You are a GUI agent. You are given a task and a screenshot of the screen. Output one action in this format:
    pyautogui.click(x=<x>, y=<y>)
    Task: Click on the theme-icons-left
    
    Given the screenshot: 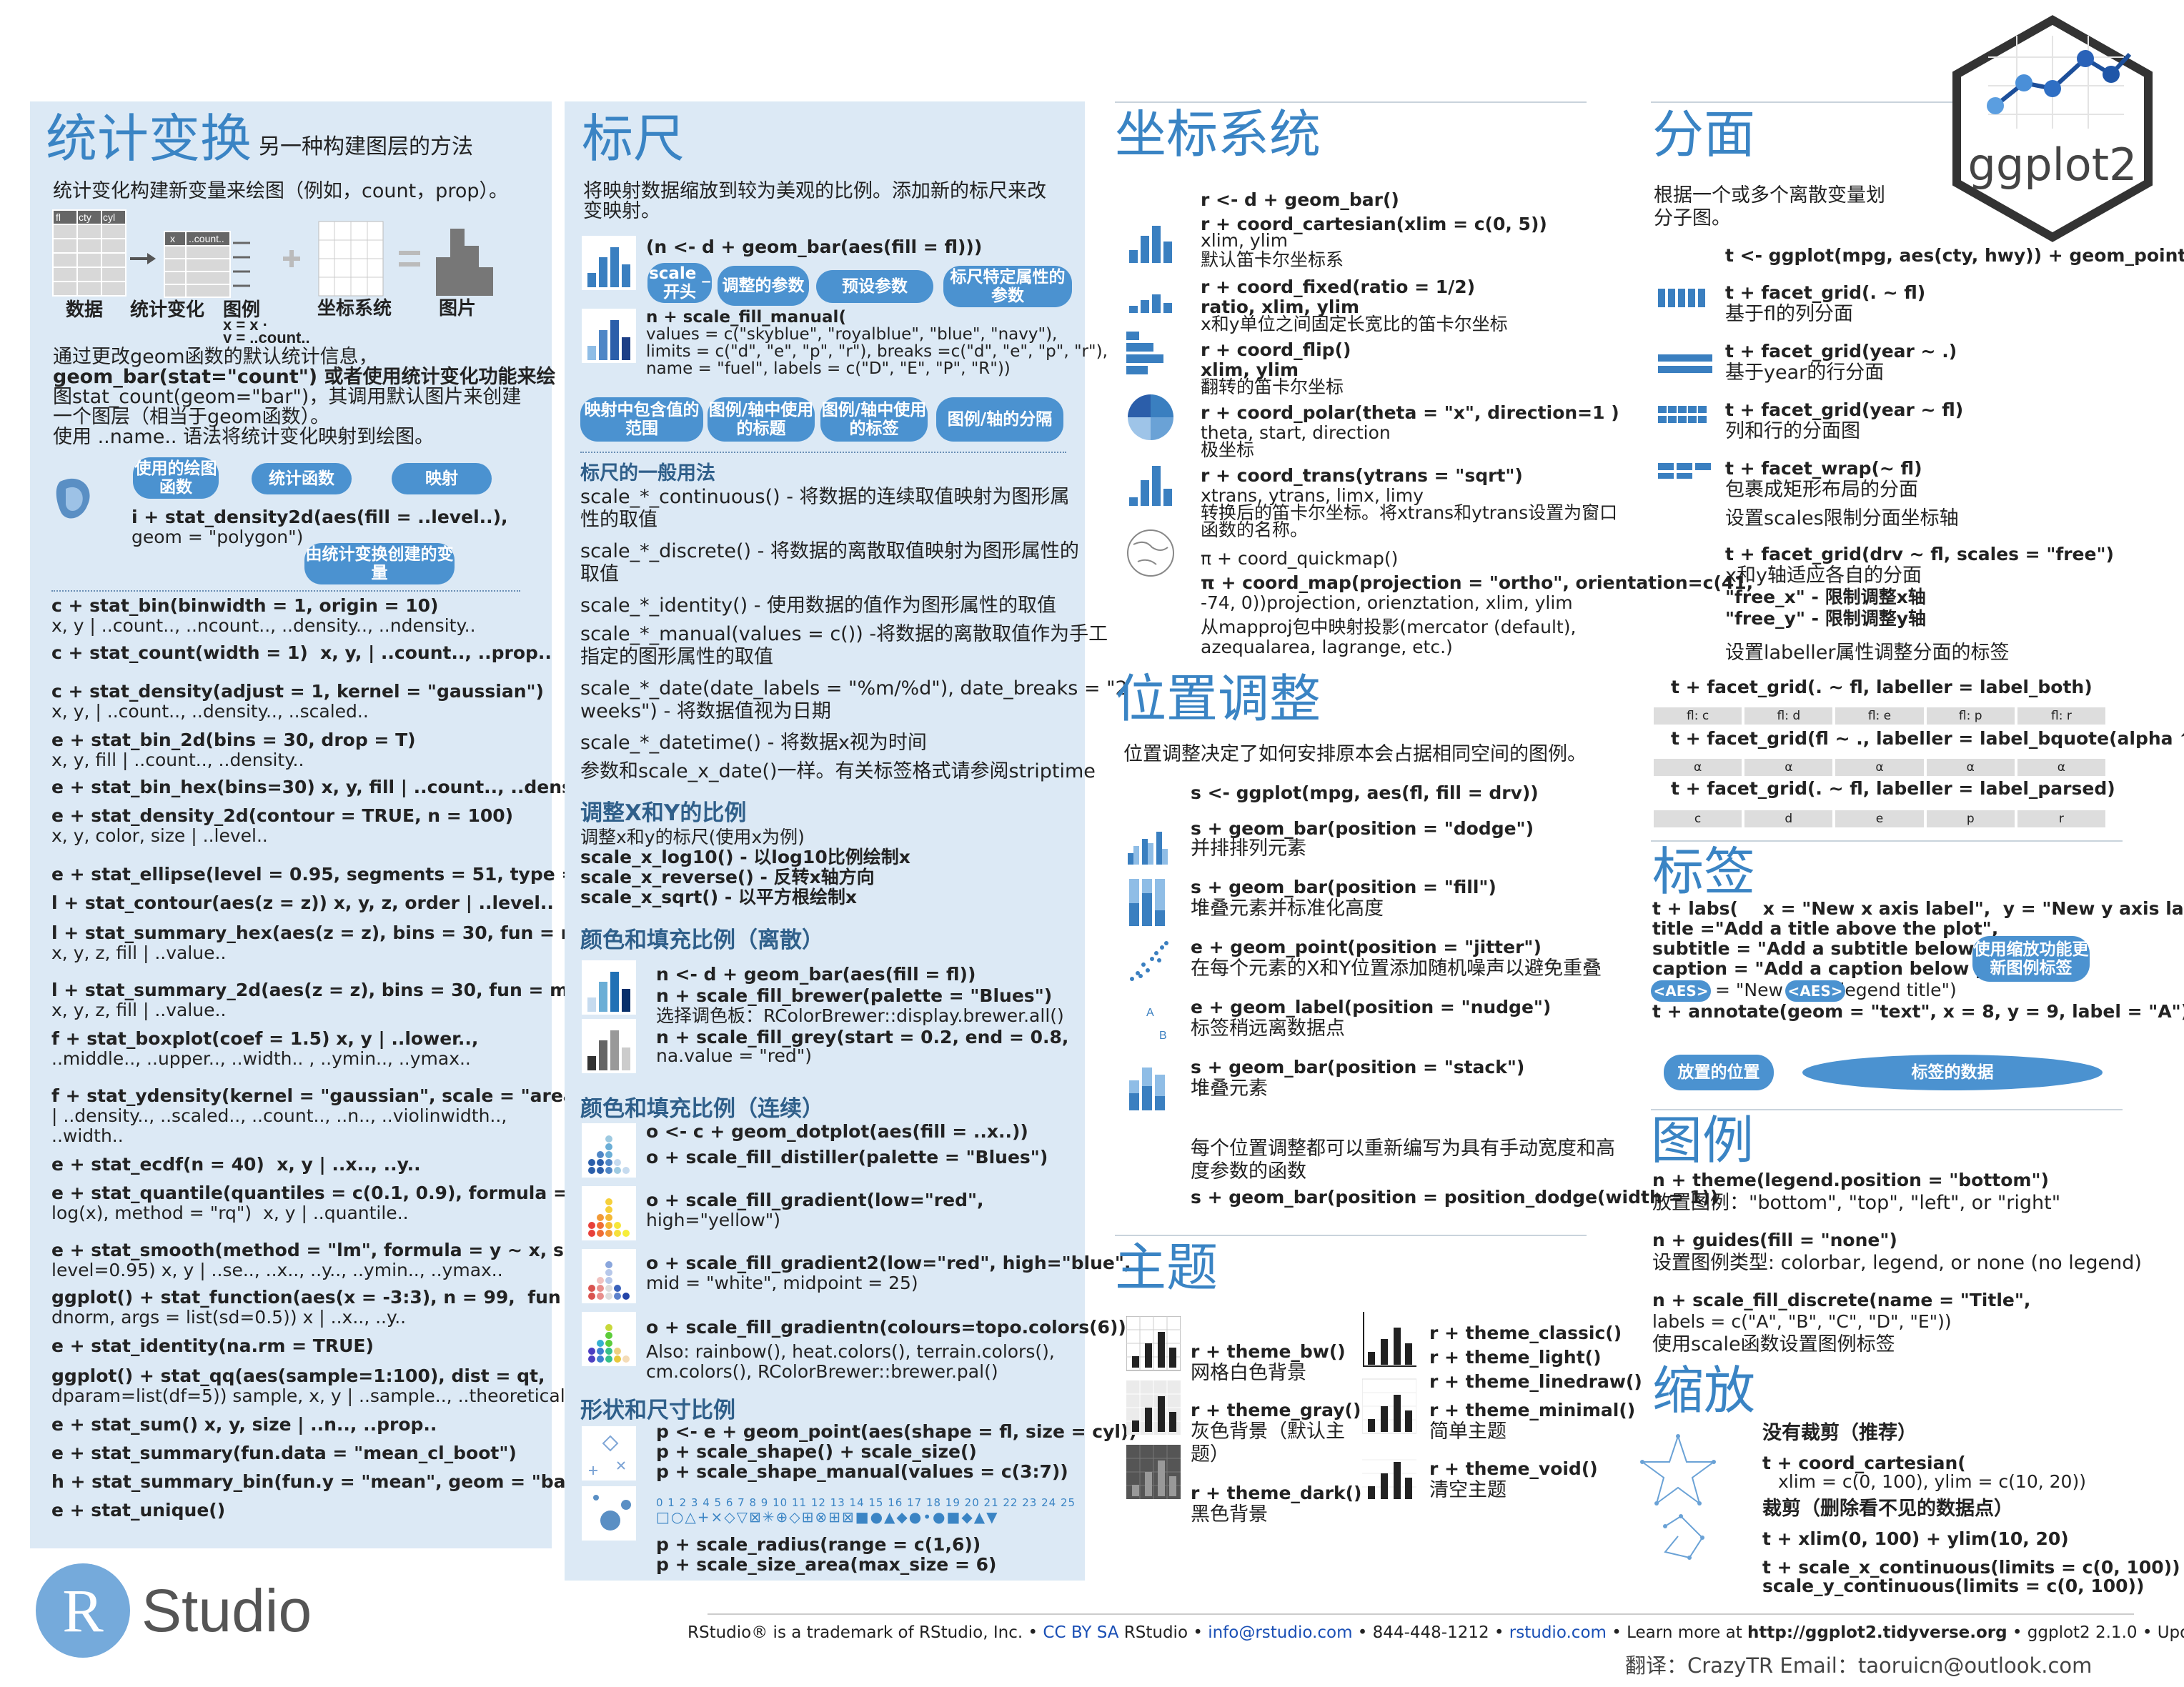 What is the action you would take?
    pyautogui.click(x=1153, y=1407)
    